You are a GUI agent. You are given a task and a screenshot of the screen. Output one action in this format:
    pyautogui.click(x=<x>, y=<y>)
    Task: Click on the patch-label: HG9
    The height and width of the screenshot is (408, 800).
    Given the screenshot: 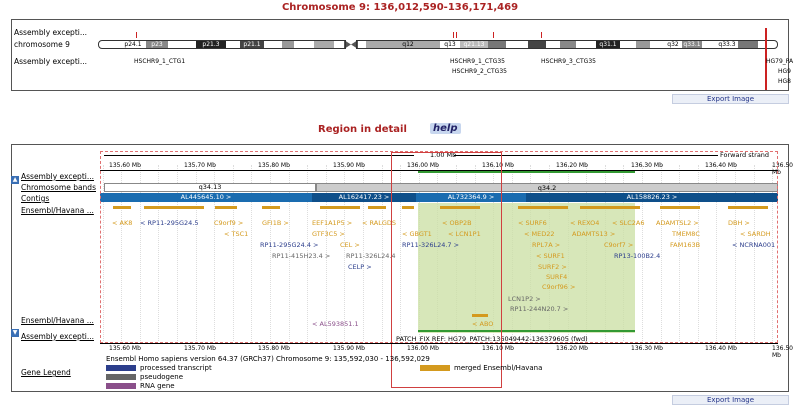 What is the action you would take?
    pyautogui.click(x=784, y=71)
    